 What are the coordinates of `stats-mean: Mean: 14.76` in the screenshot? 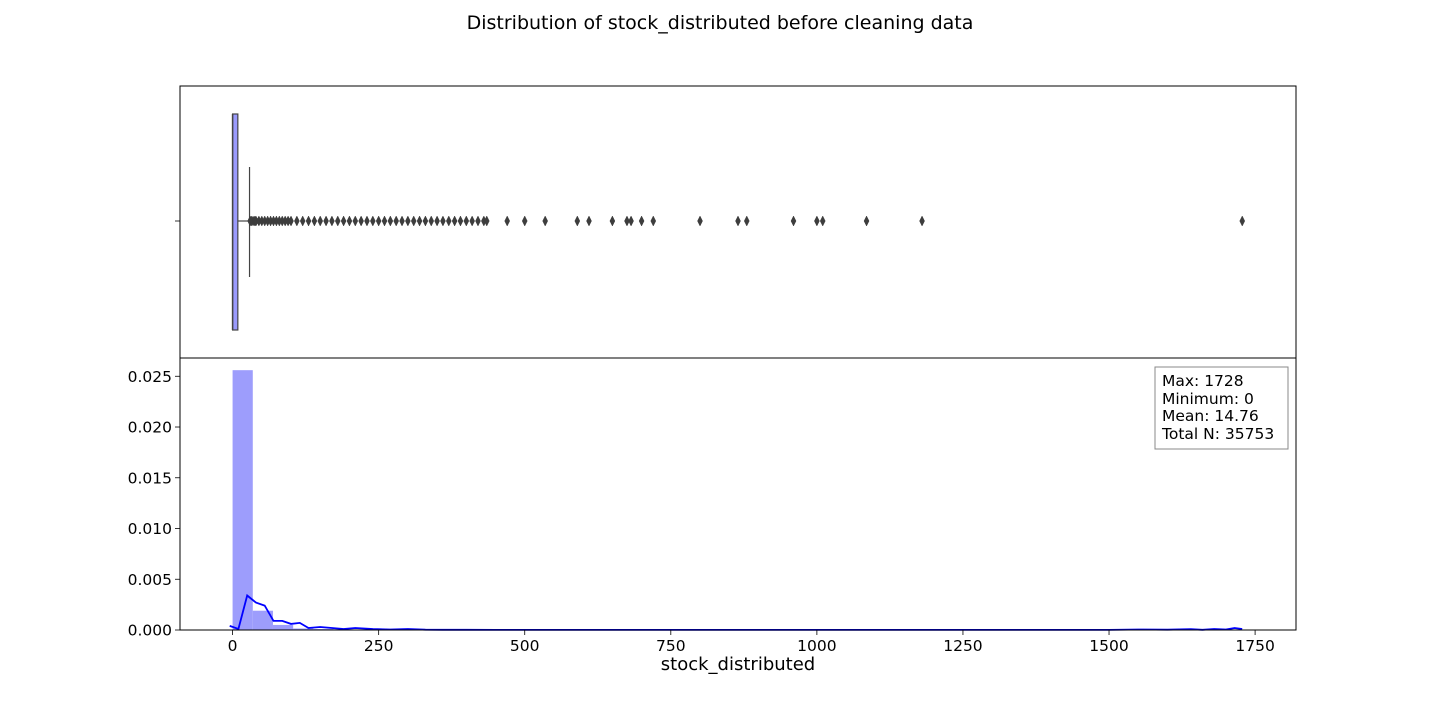 It's located at (1210, 416).